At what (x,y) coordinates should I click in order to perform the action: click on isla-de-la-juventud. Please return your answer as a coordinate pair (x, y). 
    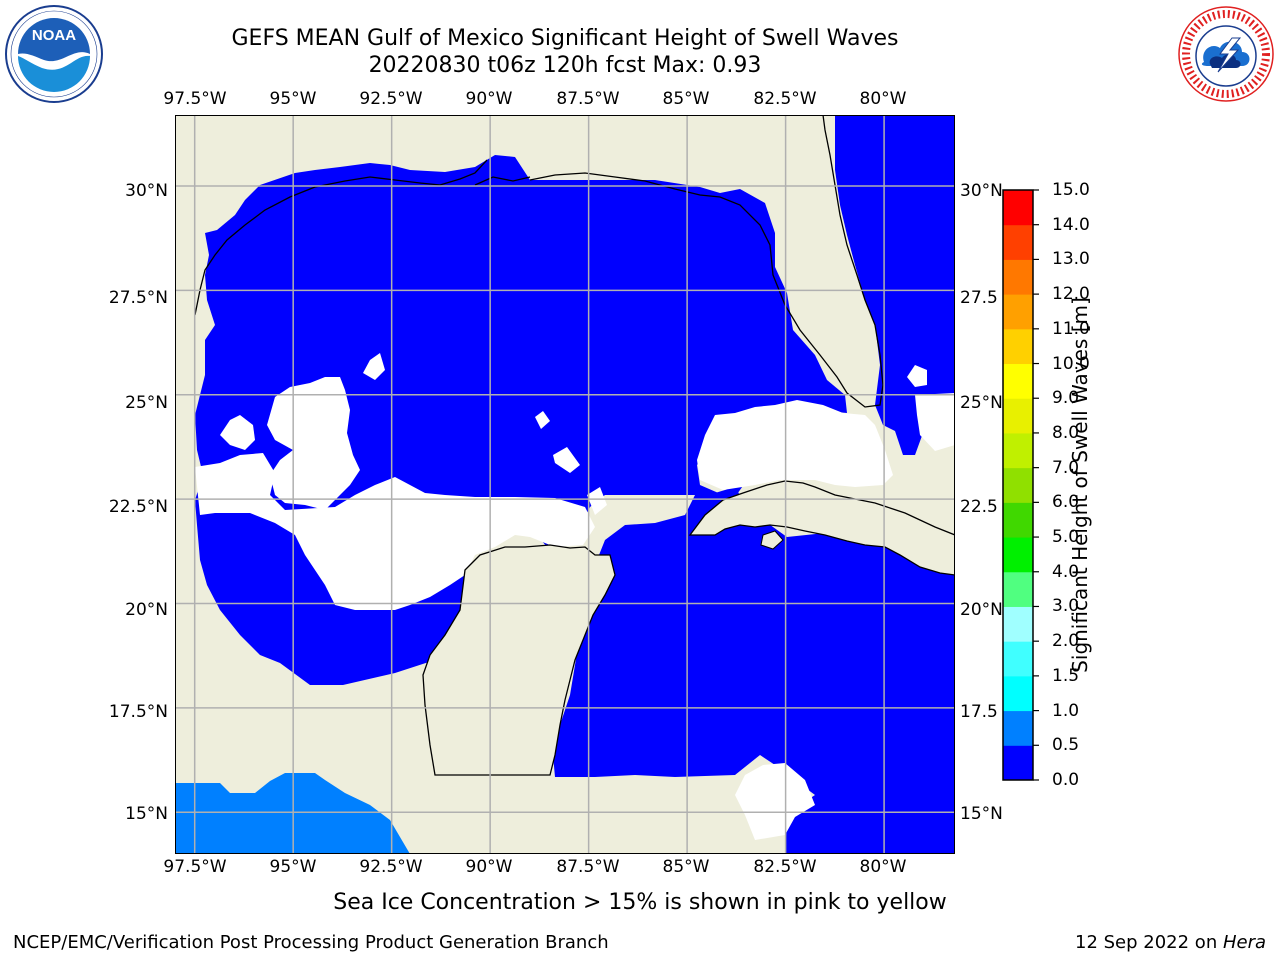
    Looking at the image, I should click on (772, 540).